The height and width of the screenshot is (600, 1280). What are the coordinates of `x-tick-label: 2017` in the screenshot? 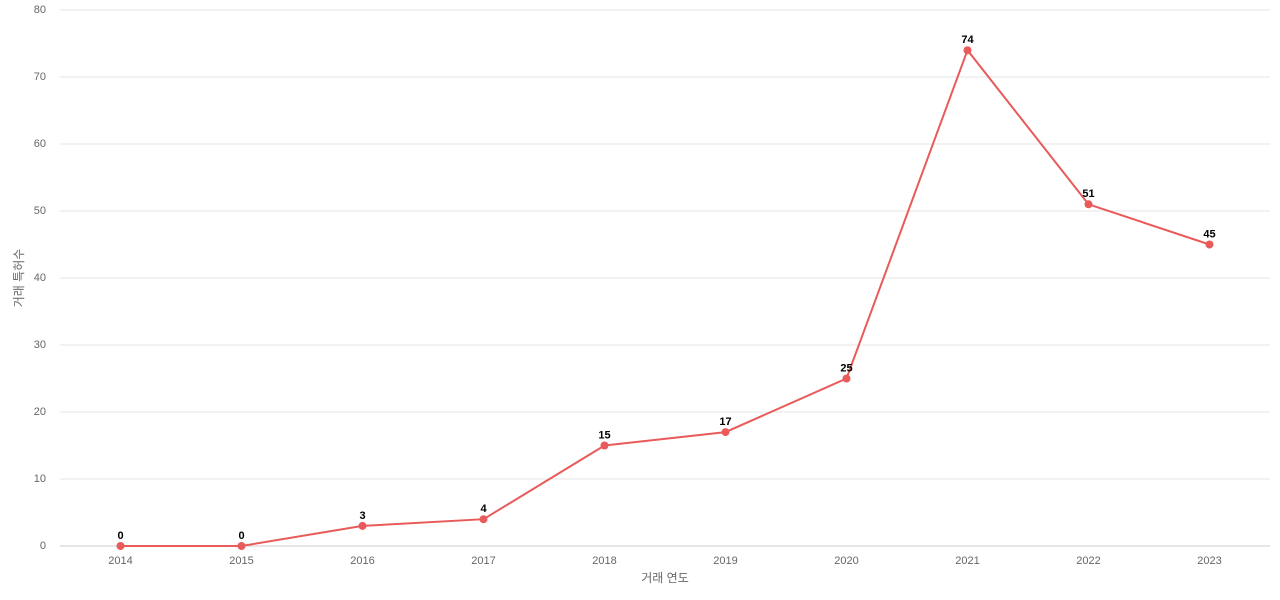 It's located at (483, 561).